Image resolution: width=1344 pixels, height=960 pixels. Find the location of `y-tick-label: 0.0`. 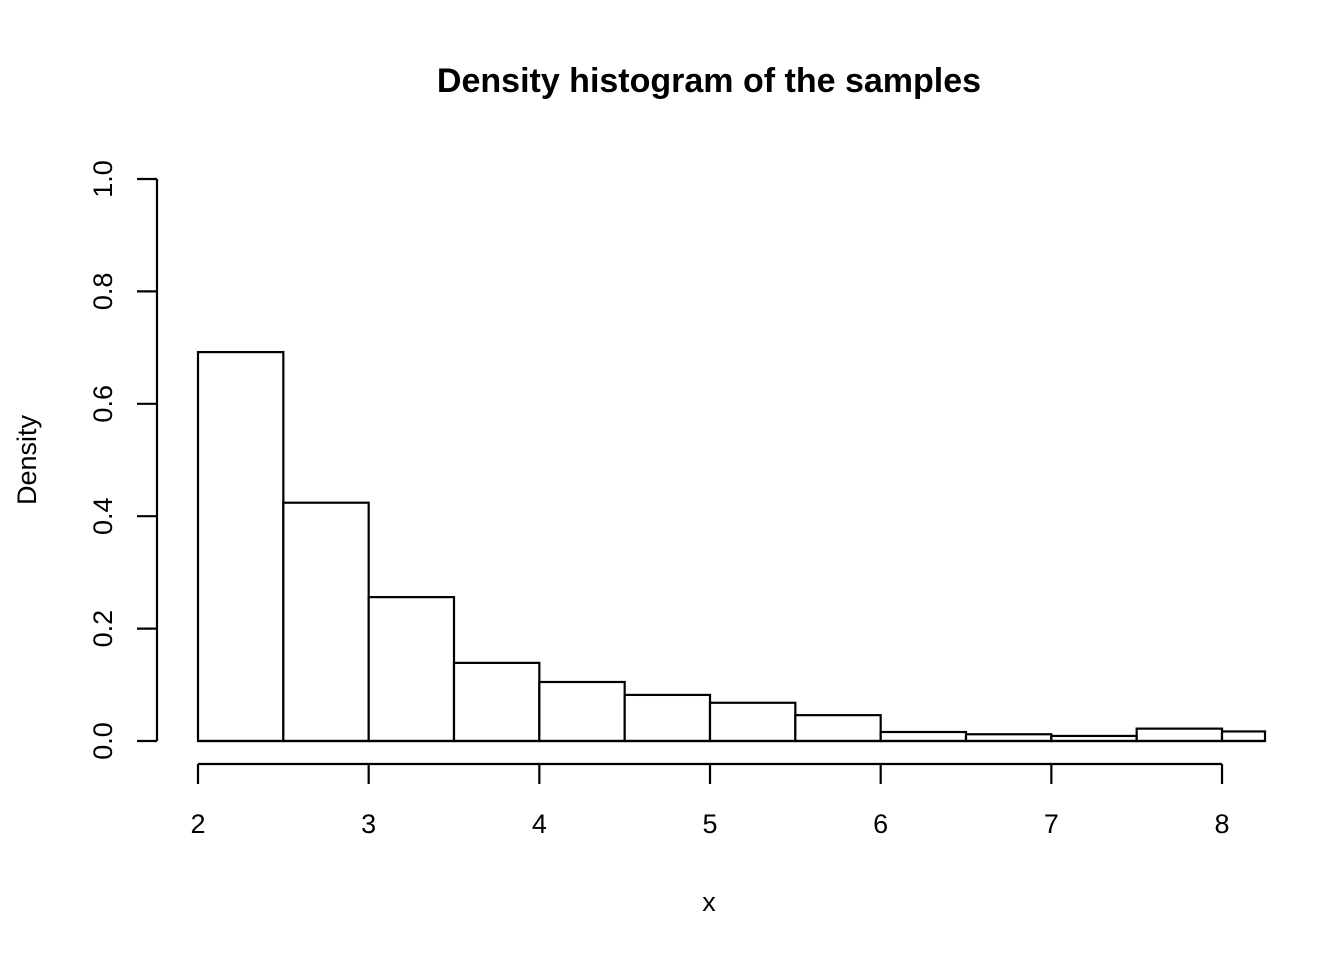

y-tick-label: 0.0 is located at coordinates (103, 741).